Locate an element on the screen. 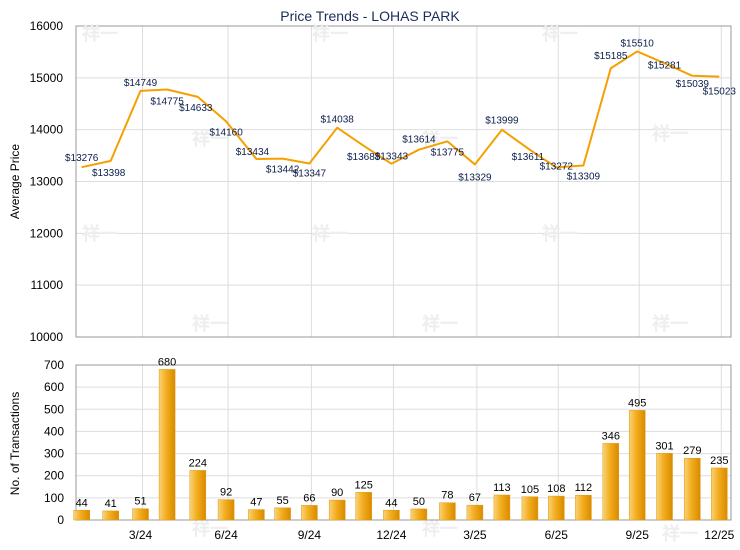 This screenshot has width=740, height=550. price-point-label: $13434 is located at coordinates (253, 152).